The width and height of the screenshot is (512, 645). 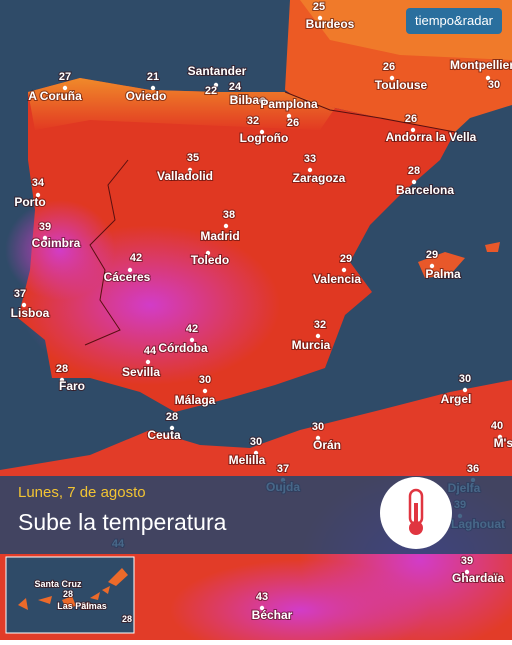 What do you see at coordinates (82, 492) in the screenshot?
I see `banner-date: Lunes, 7 de agosto` at bounding box center [82, 492].